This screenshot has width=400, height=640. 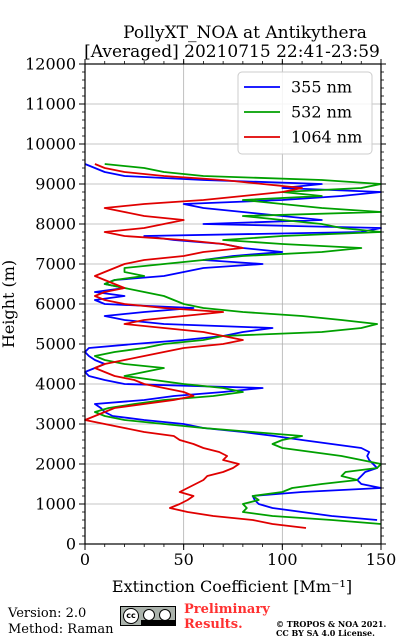 What do you see at coordinates (183, 559) in the screenshot?
I see `x-tick-label: 50` at bounding box center [183, 559].